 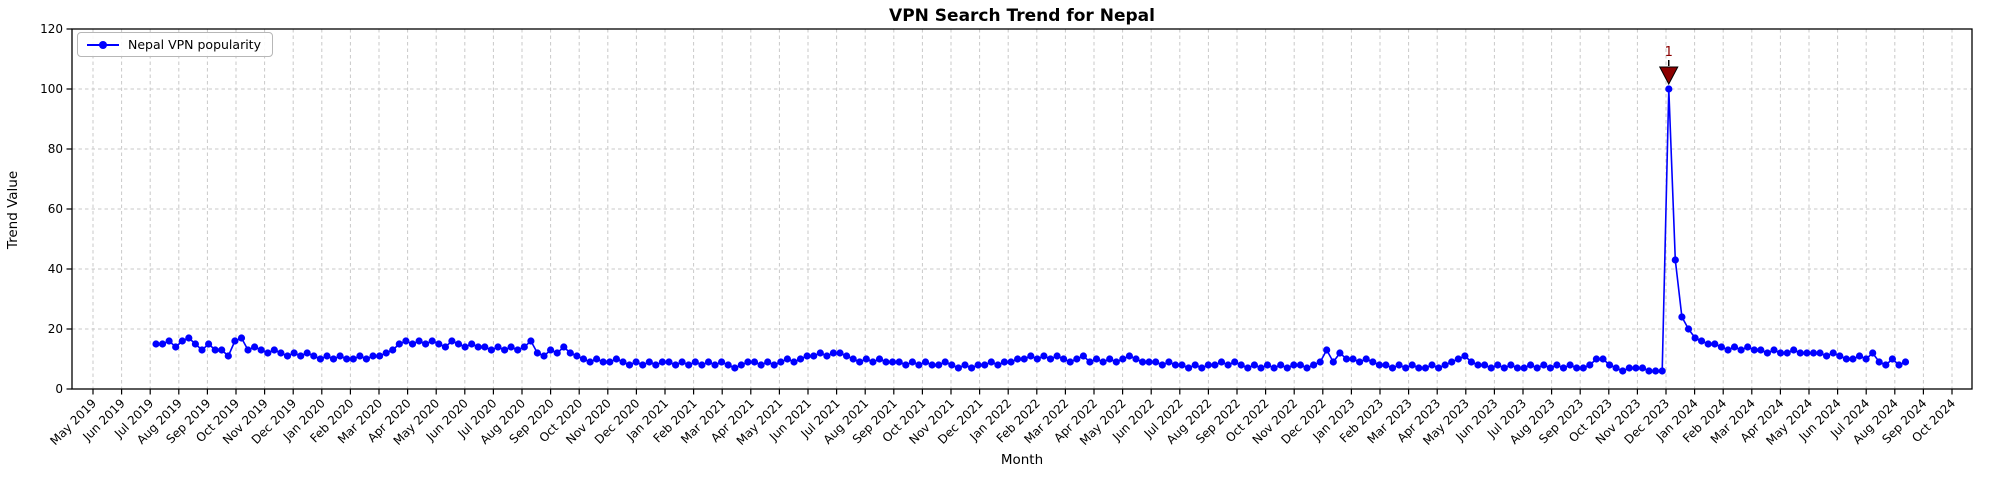 I want to click on annotation-marker-icon: 1, so click(x=1668, y=65).